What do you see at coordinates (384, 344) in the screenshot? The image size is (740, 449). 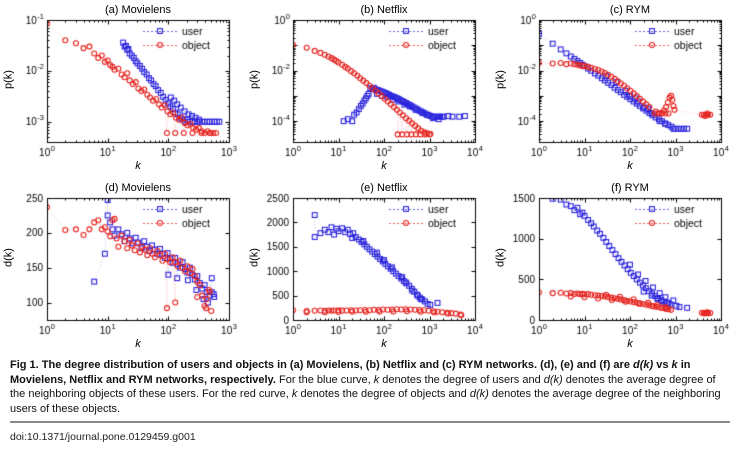 I see `subplot-e-xlabel: k` at bounding box center [384, 344].